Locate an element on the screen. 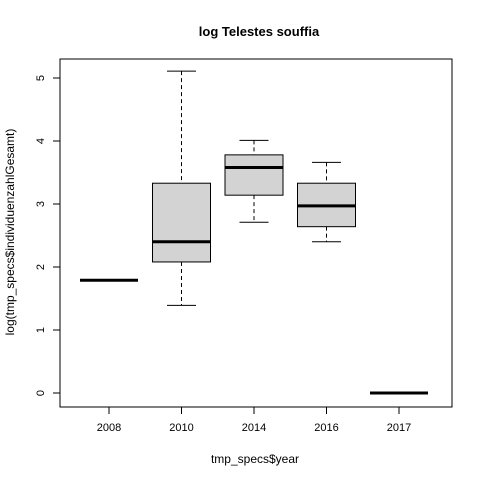  y-tick-label: 2 is located at coordinates (41, 267).